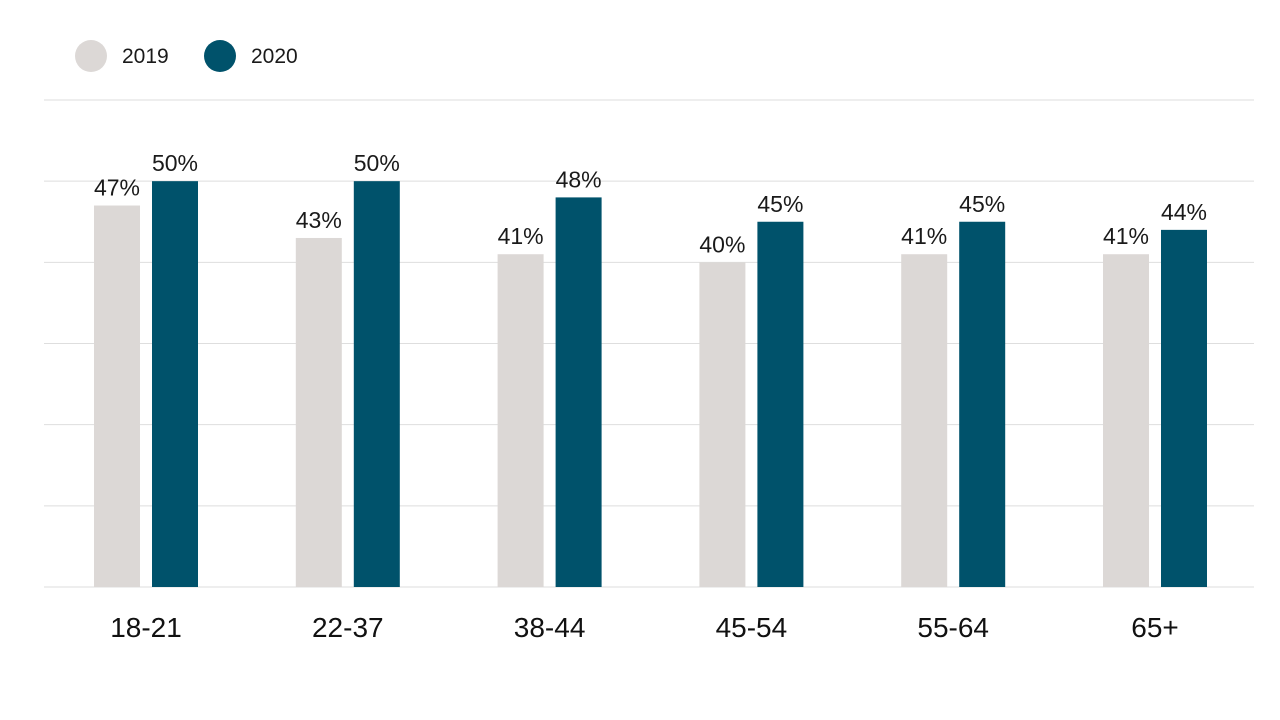  What do you see at coordinates (319, 220) in the screenshot?
I see `data-label-22-37-2019: 43%` at bounding box center [319, 220].